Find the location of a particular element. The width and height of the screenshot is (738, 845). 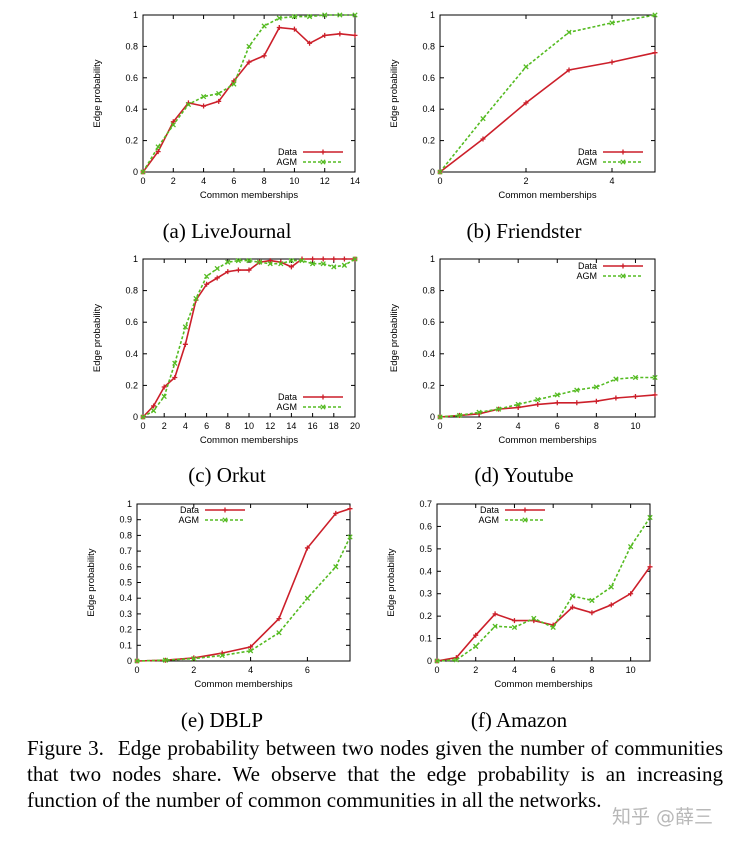

series-line-agm is located at coordinates (547, 93).